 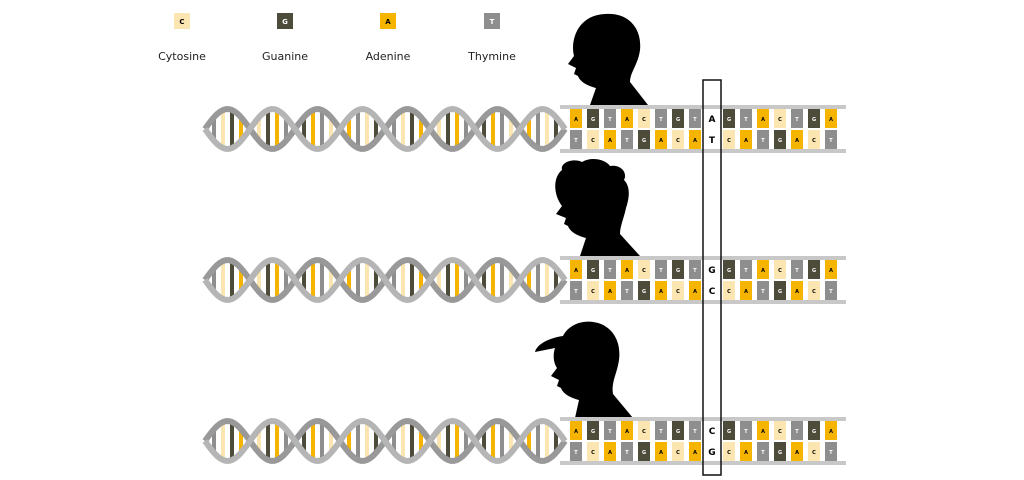 I want to click on legend-label: Thymine, so click(x=491, y=56).